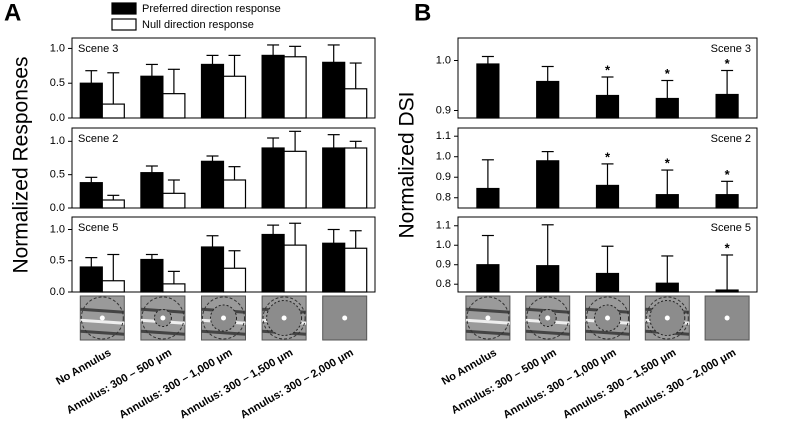  I want to click on subplot-title: Scene 3, so click(731, 49).